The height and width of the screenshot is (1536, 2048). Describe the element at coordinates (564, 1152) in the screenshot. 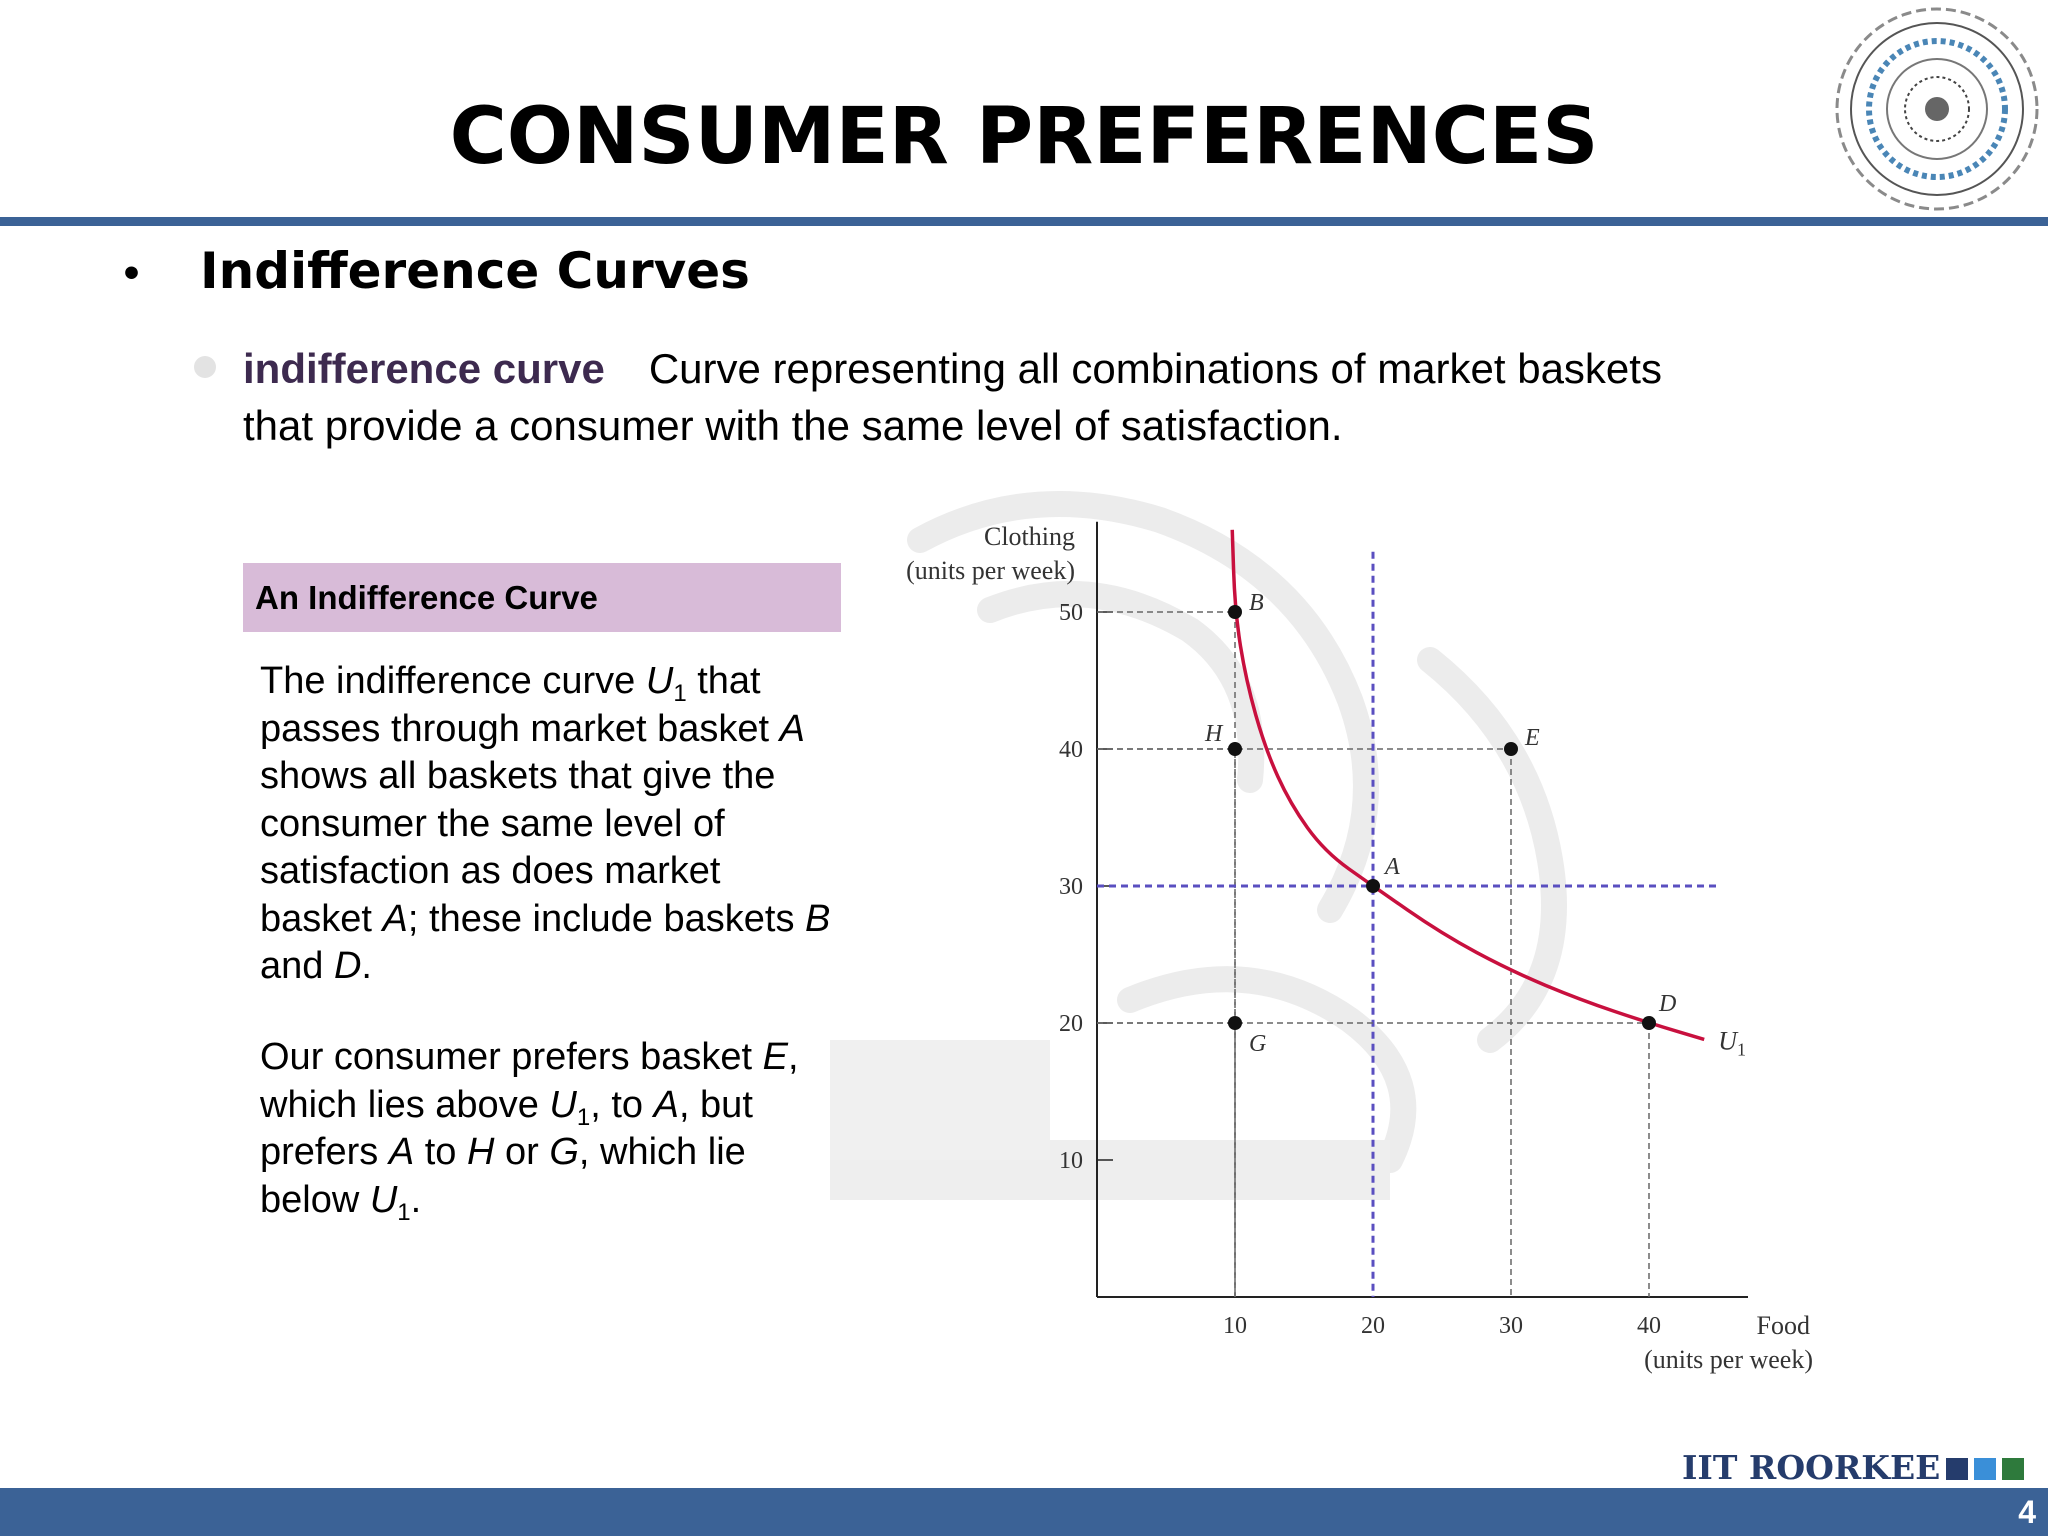

I see `p2-g: G` at that location.